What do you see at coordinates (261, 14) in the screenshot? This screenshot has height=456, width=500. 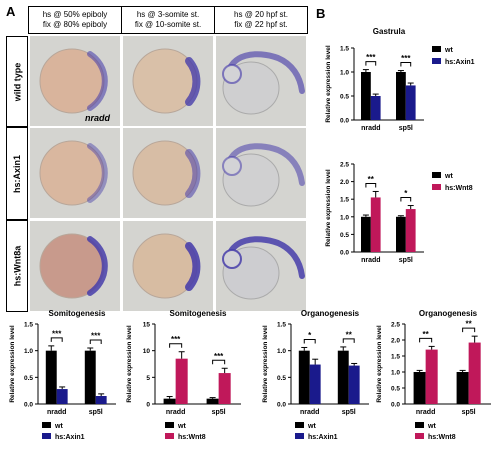 I see `column-header-line: hs @ 20 hpf st.` at bounding box center [261, 14].